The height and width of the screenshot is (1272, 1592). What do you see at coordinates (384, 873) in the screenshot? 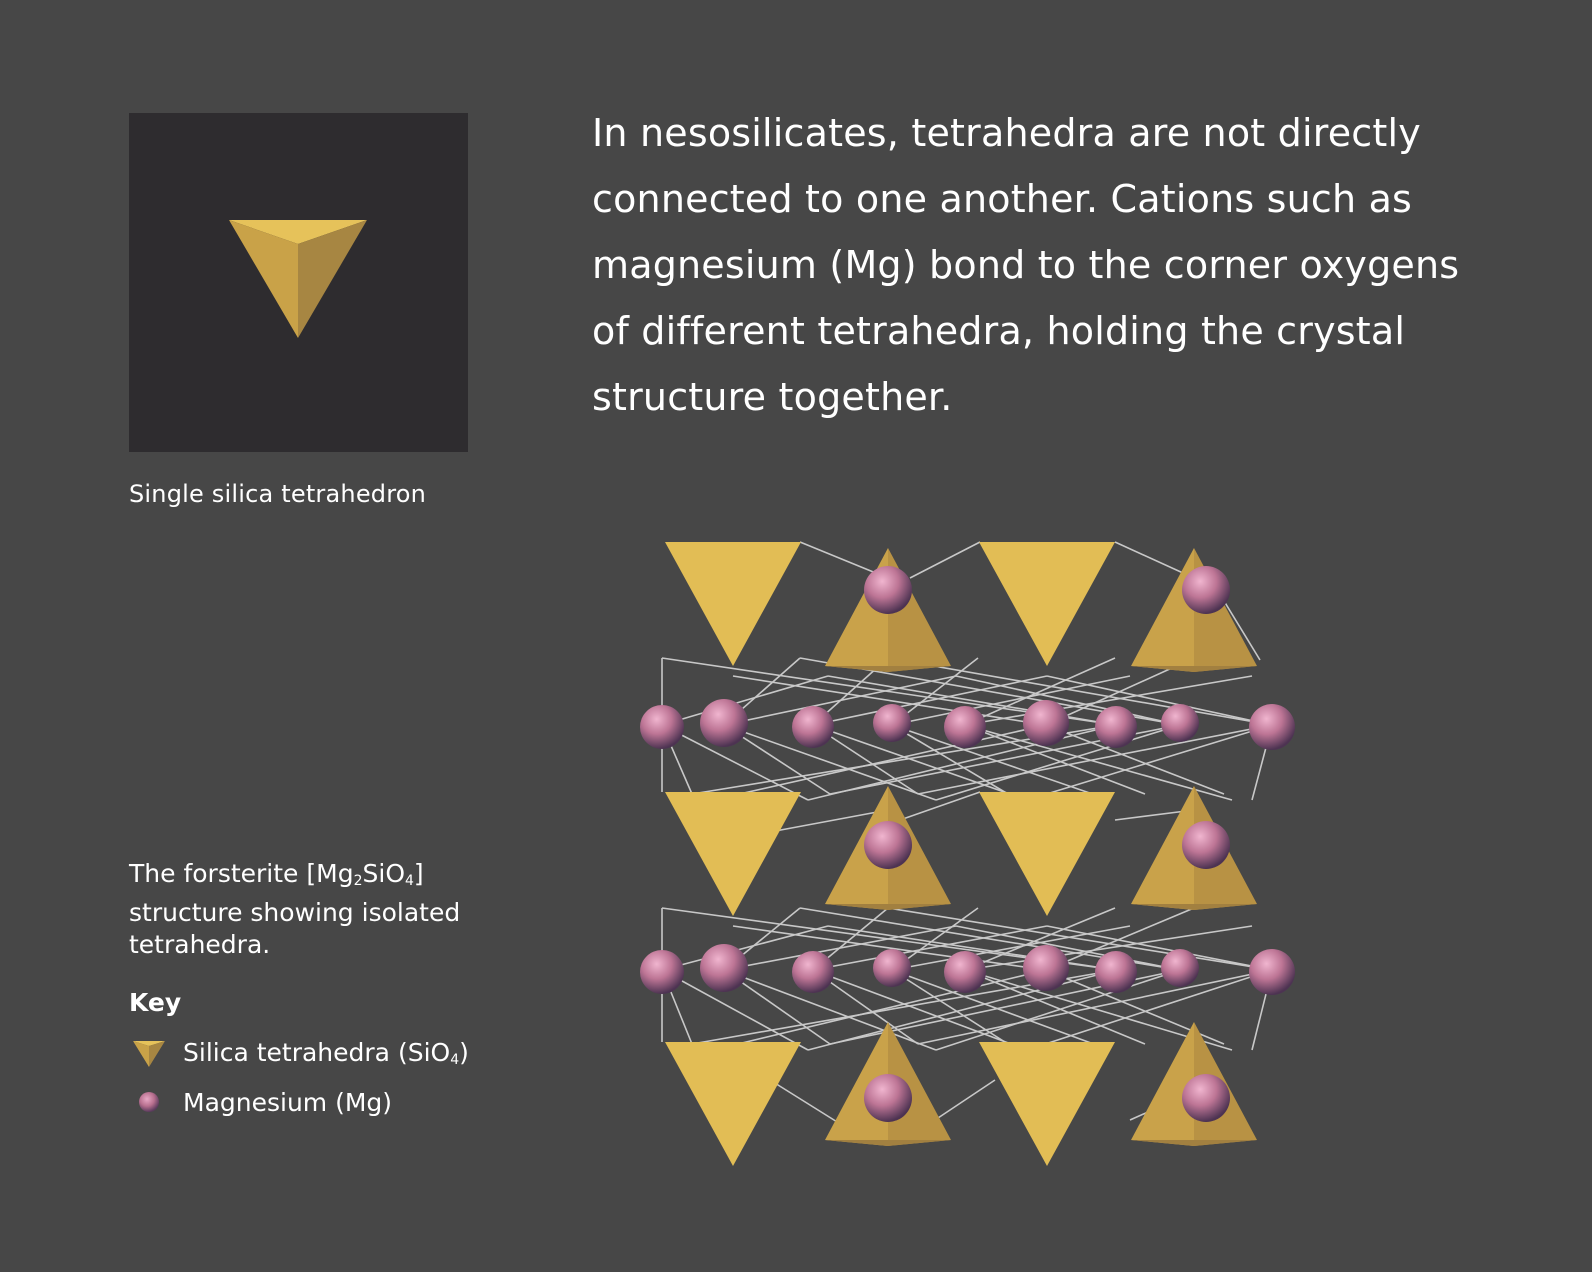
I see `structure-caption-mid: SiO` at bounding box center [384, 873].